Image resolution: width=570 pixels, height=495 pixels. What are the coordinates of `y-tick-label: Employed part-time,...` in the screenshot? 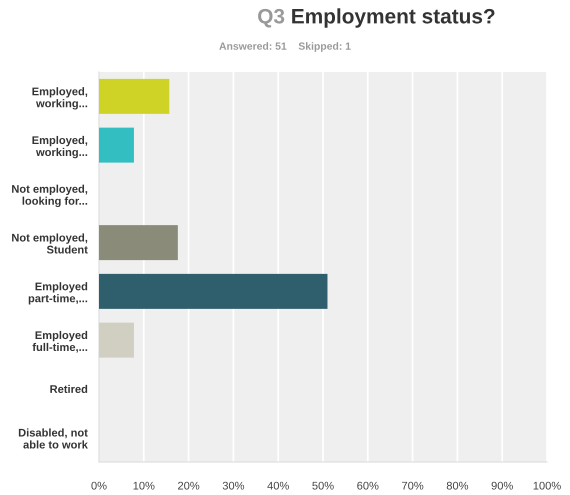 It's located at (58, 293).